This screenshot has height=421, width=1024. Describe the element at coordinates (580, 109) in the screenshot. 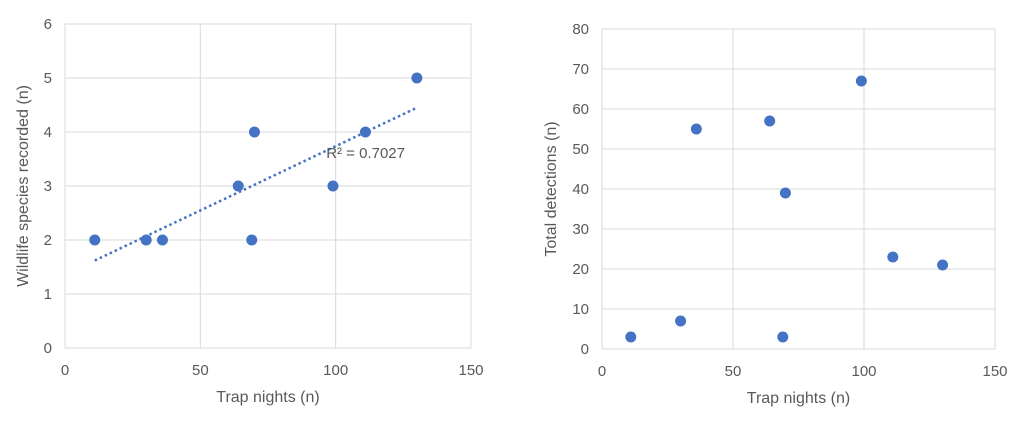

I see `y-tick-label: 60` at that location.